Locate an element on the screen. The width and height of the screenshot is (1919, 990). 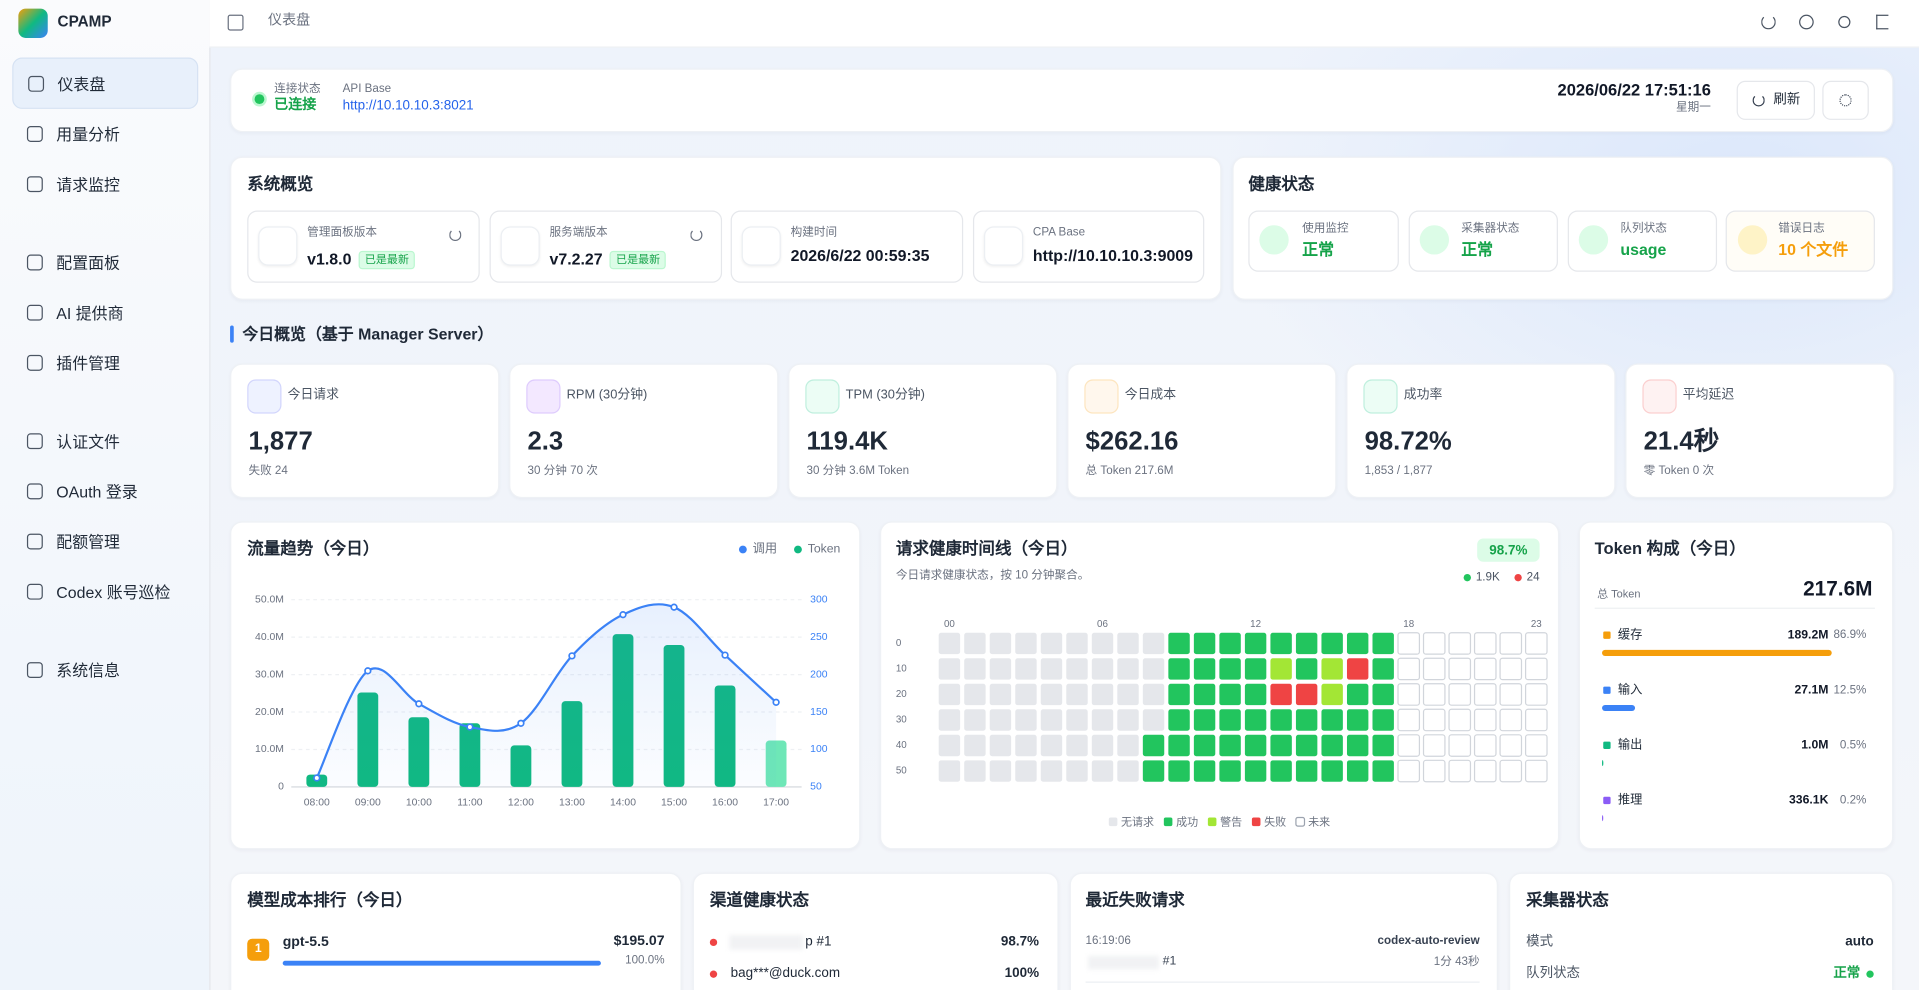
bar is located at coordinates (1603, 763).